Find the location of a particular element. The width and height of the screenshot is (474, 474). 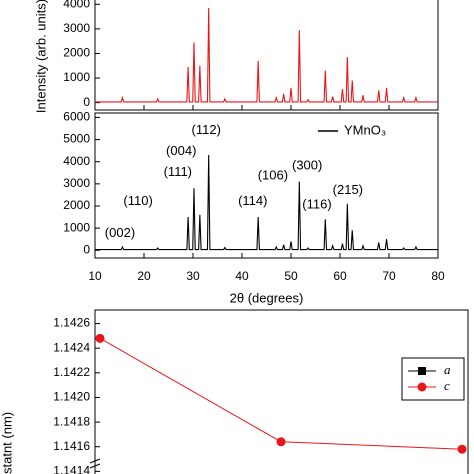

x-tick-label: 70 is located at coordinates (389, 276).